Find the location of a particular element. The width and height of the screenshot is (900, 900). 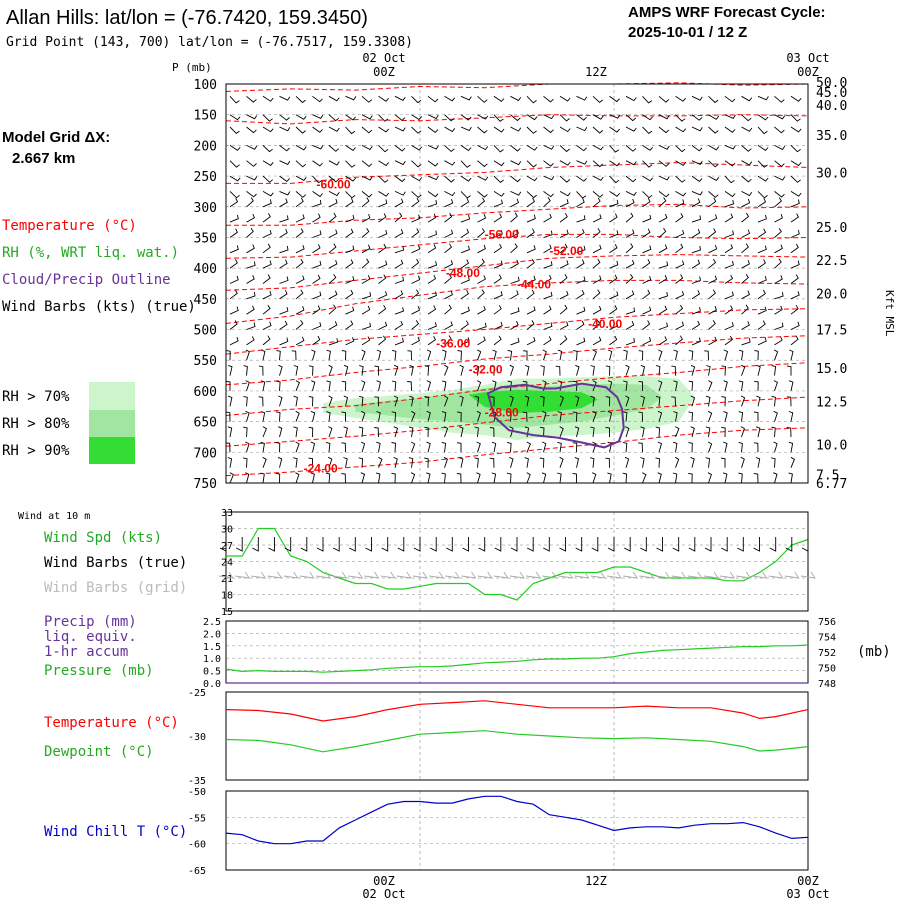

legend-rh: RH (%, WRT liq. wat.) is located at coordinates (90, 253).